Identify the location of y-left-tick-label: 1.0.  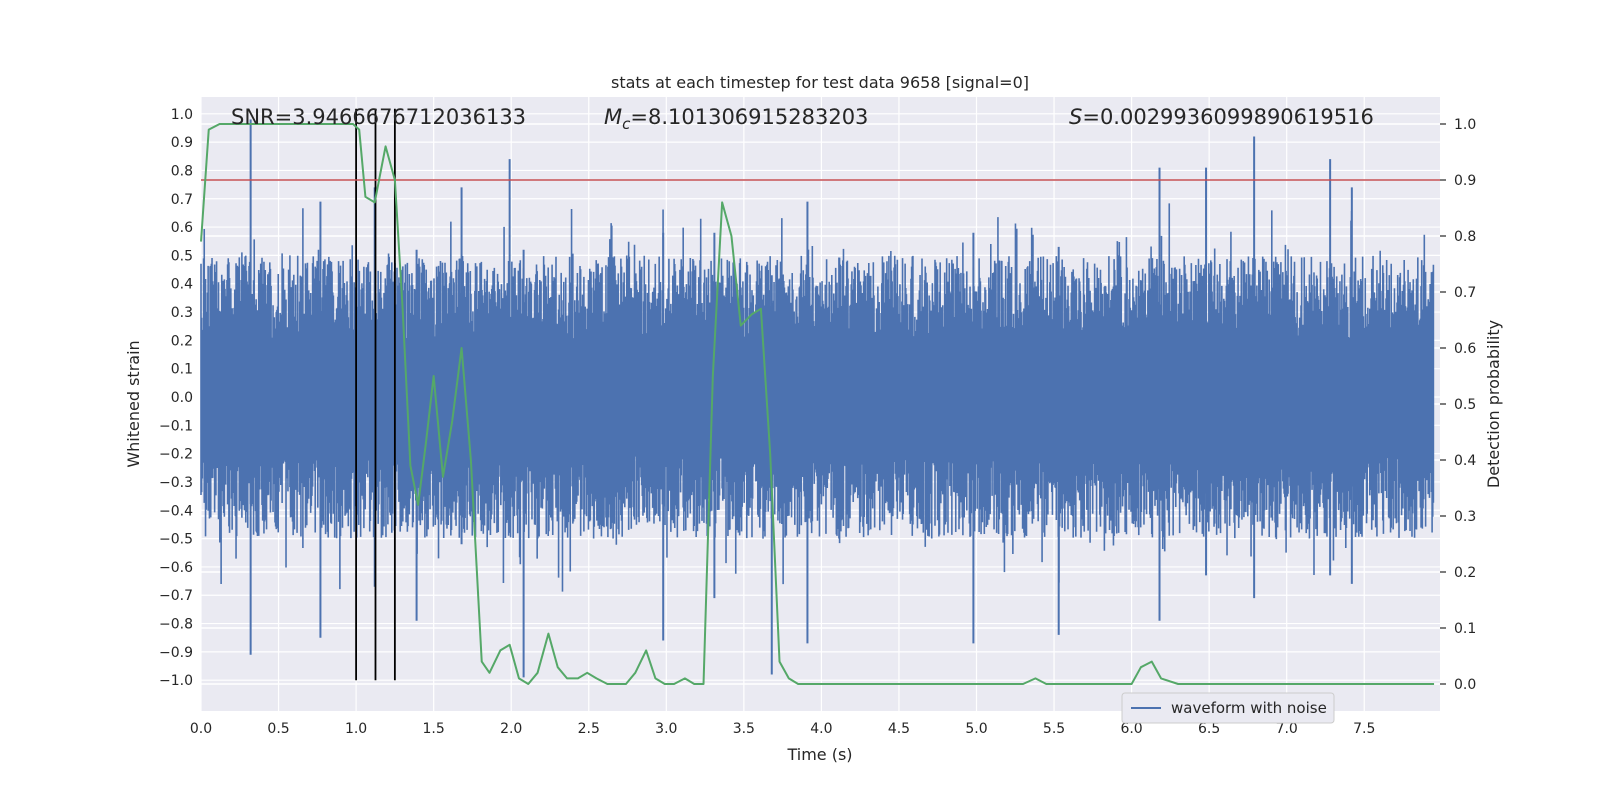
(182, 115).